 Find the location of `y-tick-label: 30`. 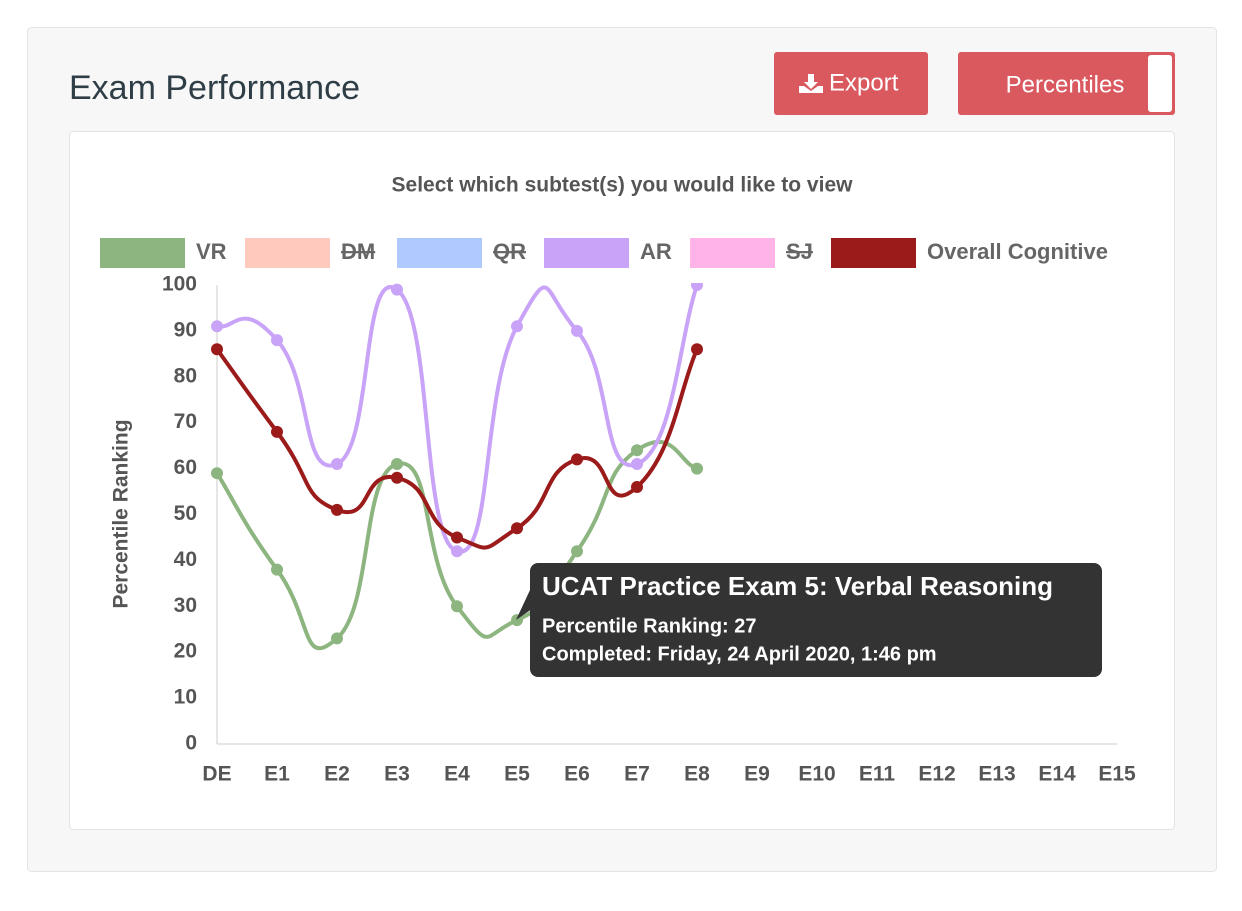

y-tick-label: 30 is located at coordinates (185, 605).